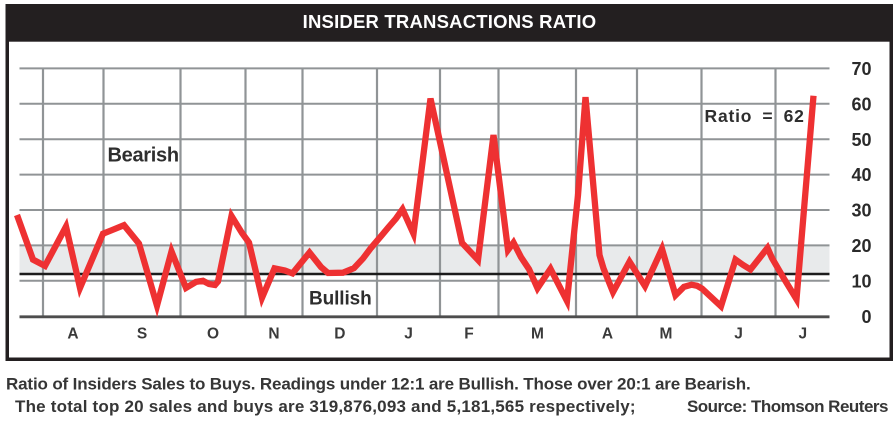  What do you see at coordinates (213, 334) in the screenshot?
I see `svg-text: O` at bounding box center [213, 334].